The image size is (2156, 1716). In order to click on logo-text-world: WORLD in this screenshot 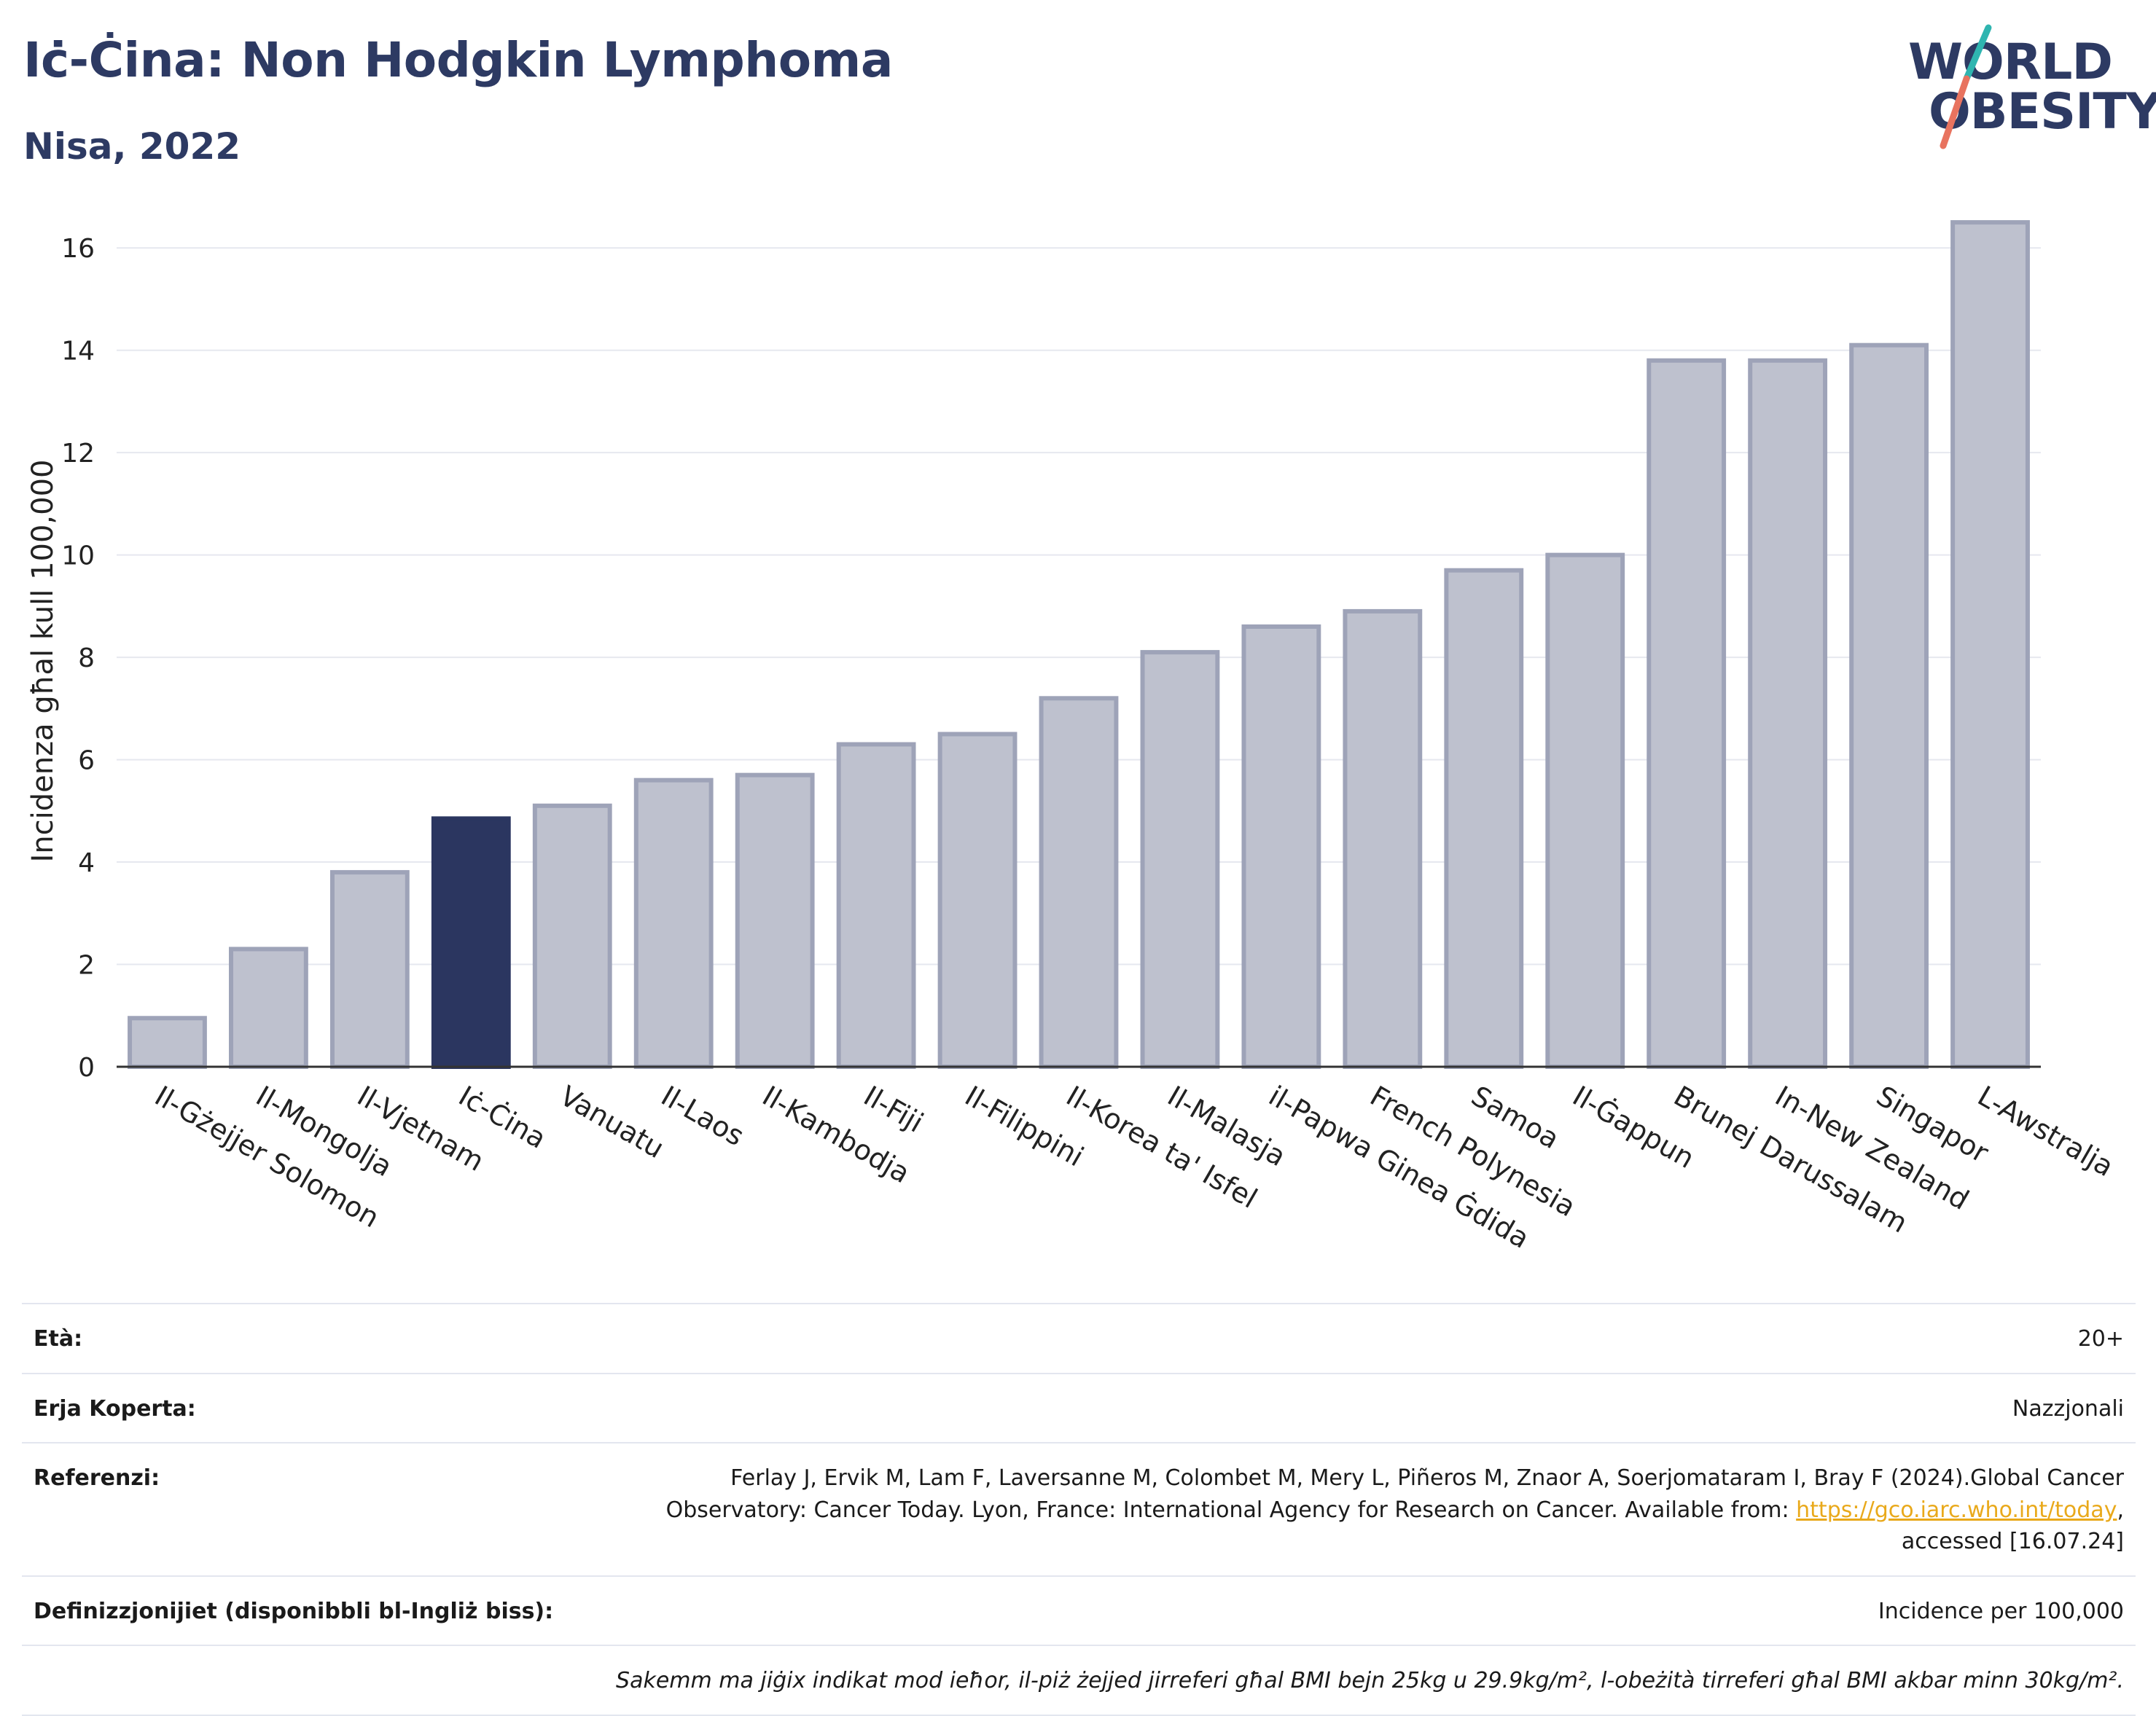, I will do `click(2011, 62)`.